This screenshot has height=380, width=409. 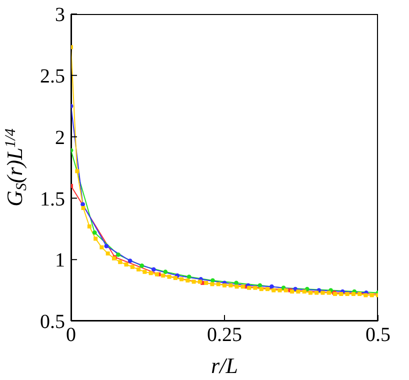 I want to click on x-axis-title: r/L, so click(x=224, y=365).